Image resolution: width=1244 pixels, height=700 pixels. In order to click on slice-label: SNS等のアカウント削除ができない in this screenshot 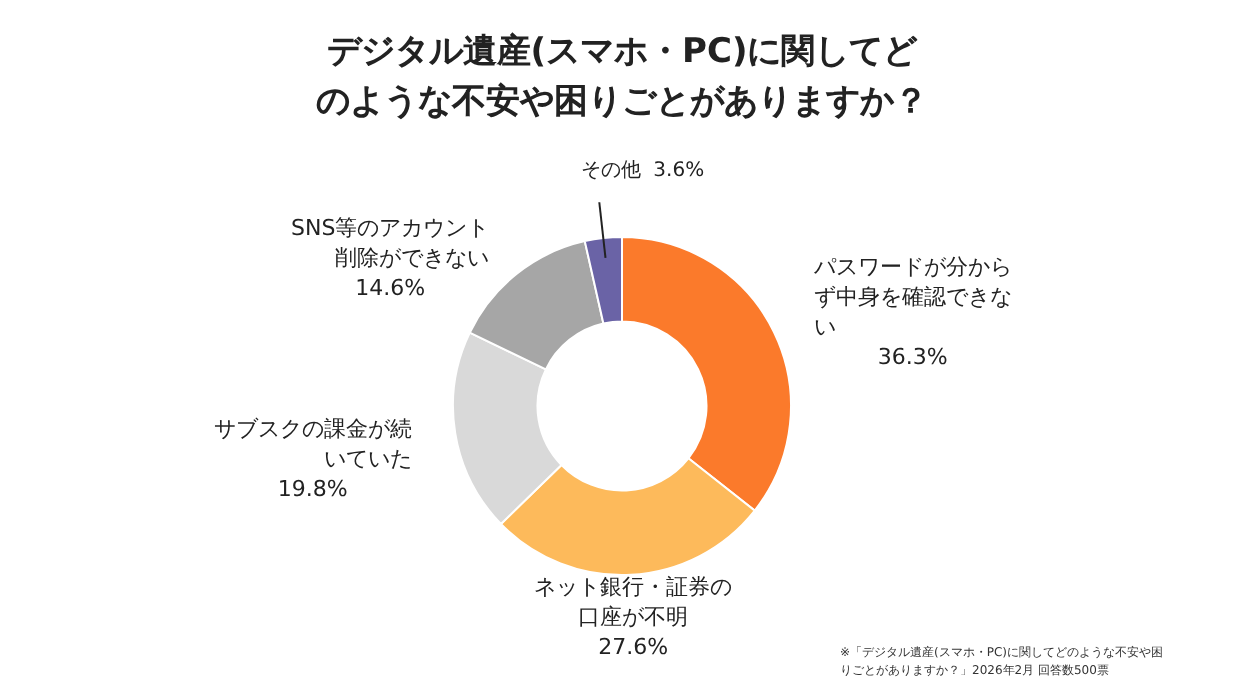, I will do `click(390, 243)`.